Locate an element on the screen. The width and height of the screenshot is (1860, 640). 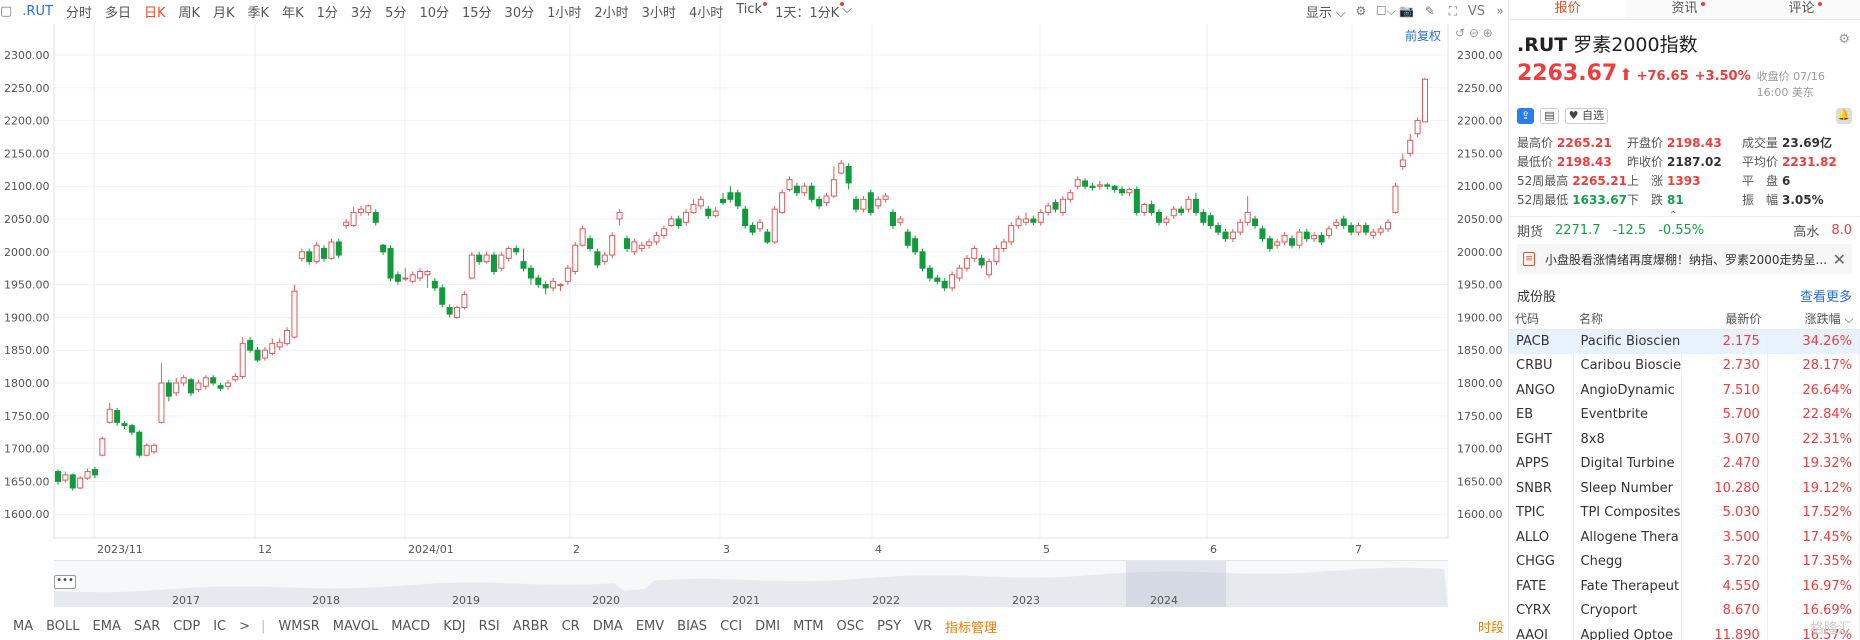
sort-icon: ⌵ is located at coordinates (1847, 319).